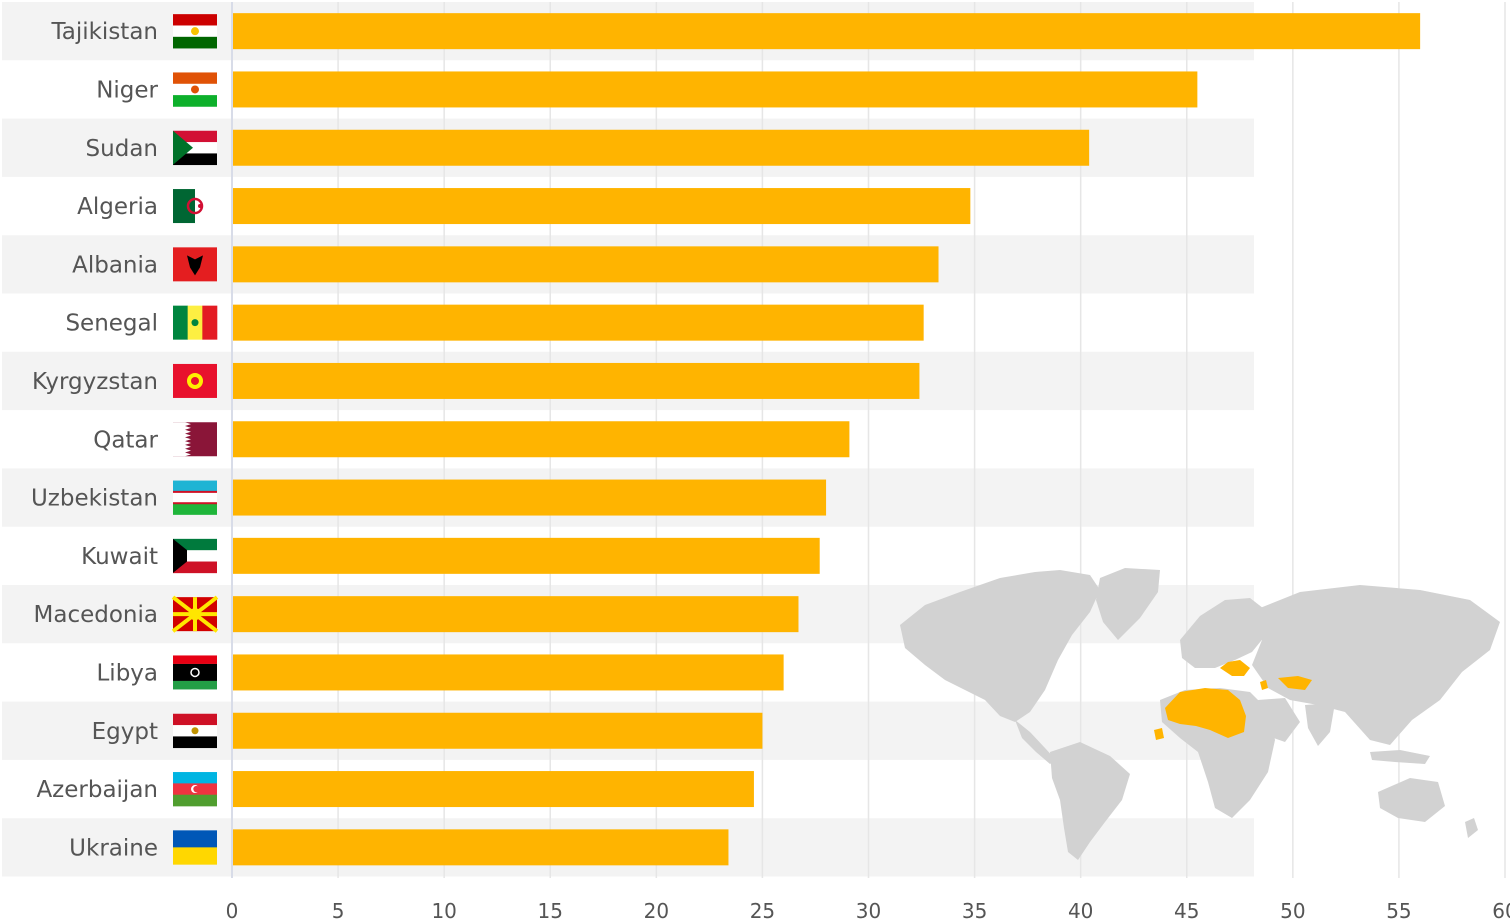 The width and height of the screenshot is (1510, 921). What do you see at coordinates (115, 265) in the screenshot?
I see `category-label: Albania` at bounding box center [115, 265].